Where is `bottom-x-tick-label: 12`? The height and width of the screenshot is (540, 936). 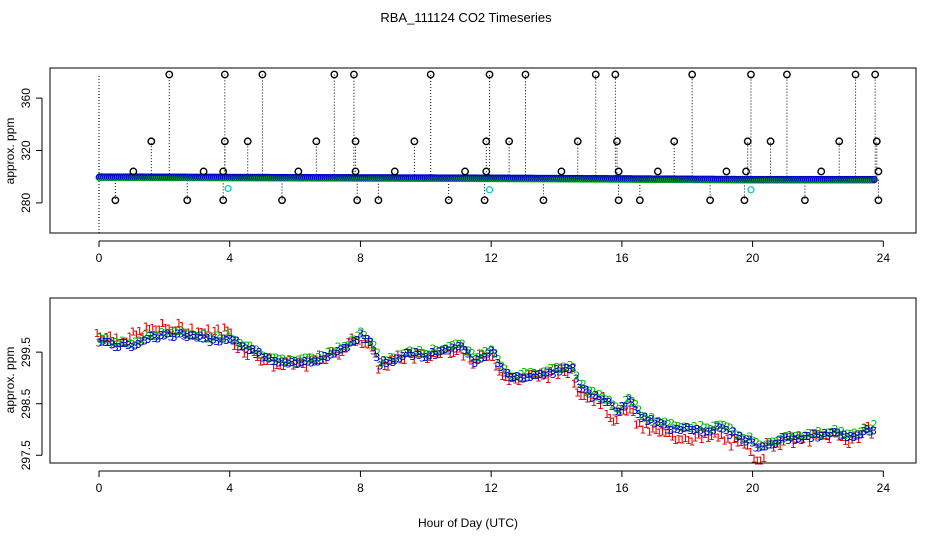
bottom-x-tick-label: 12 is located at coordinates (491, 488).